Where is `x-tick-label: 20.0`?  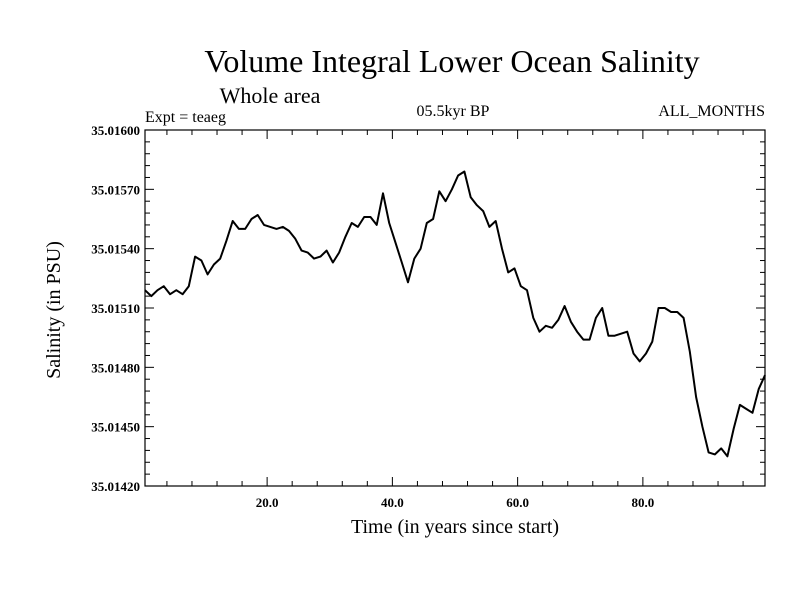
x-tick-label: 20.0 is located at coordinates (267, 502).